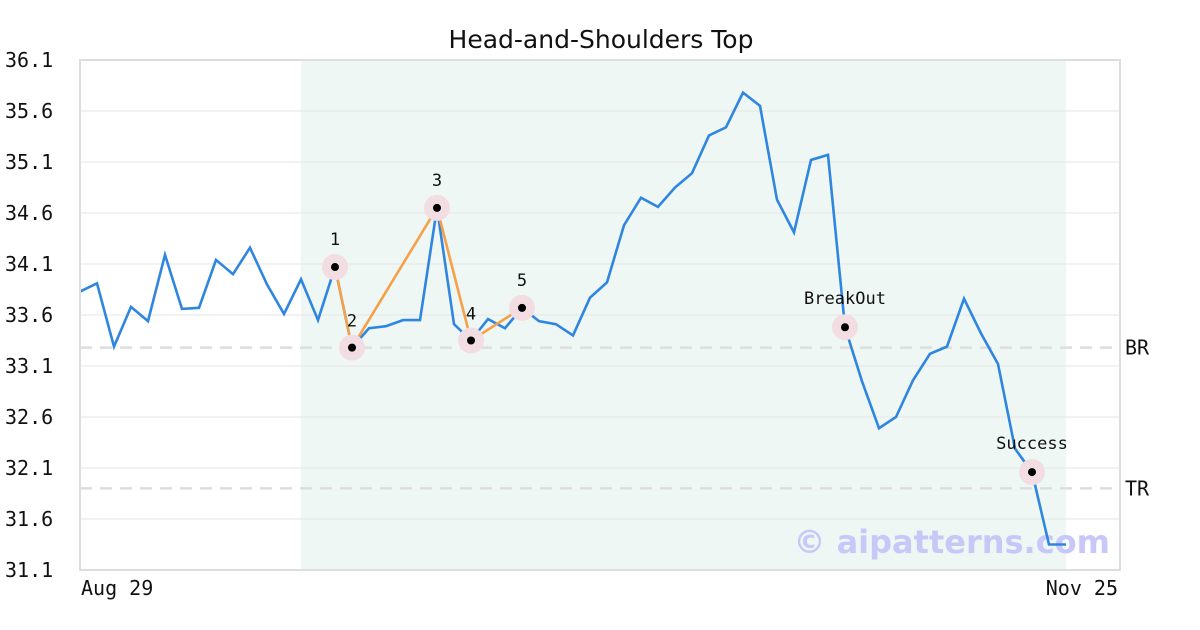 Image resolution: width=1200 pixels, height=630 pixels. I want to click on pattern-point-1-dot, so click(335, 267).